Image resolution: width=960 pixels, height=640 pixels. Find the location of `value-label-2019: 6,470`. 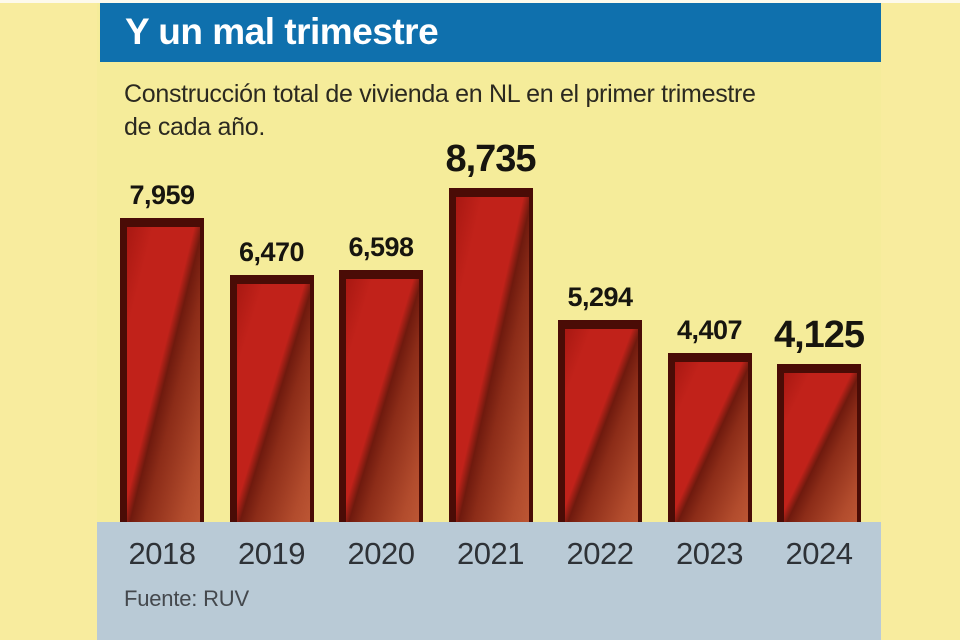

value-label-2019: 6,470 is located at coordinates (271, 252).